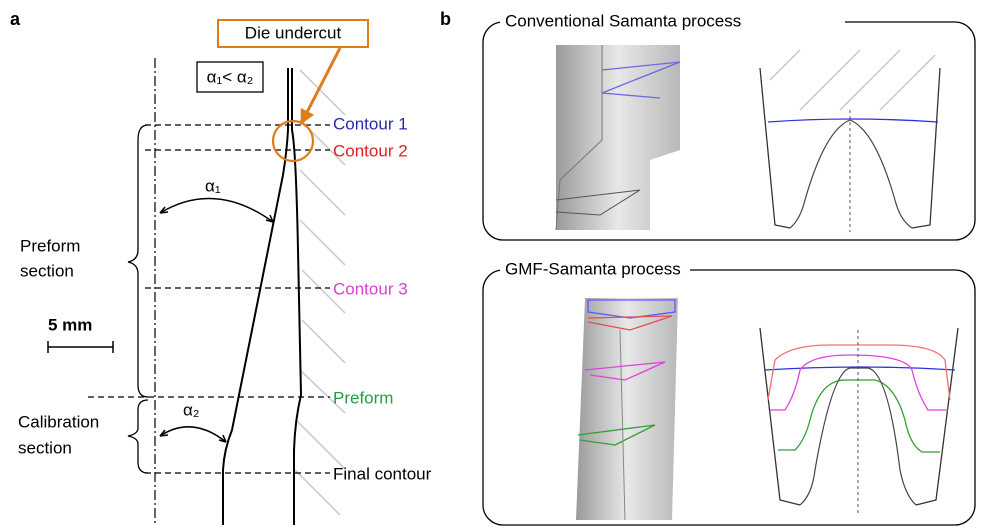 This screenshot has height=531, width=990. What do you see at coordinates (255, 296) in the screenshot?
I see `part-contour` at bounding box center [255, 296].